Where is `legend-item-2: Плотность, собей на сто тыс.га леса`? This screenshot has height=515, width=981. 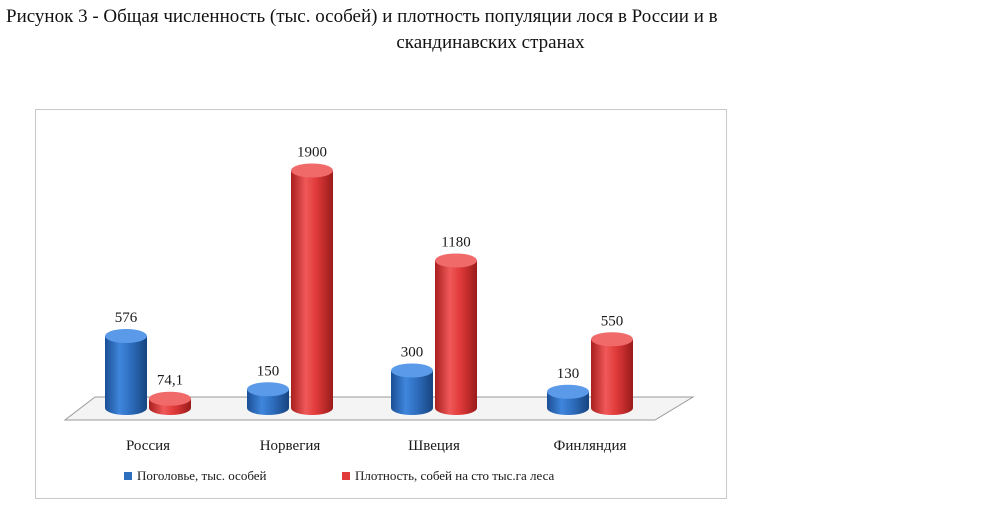
legend-item-2: Плотность, собей на сто тыс.га леса is located at coordinates (448, 475).